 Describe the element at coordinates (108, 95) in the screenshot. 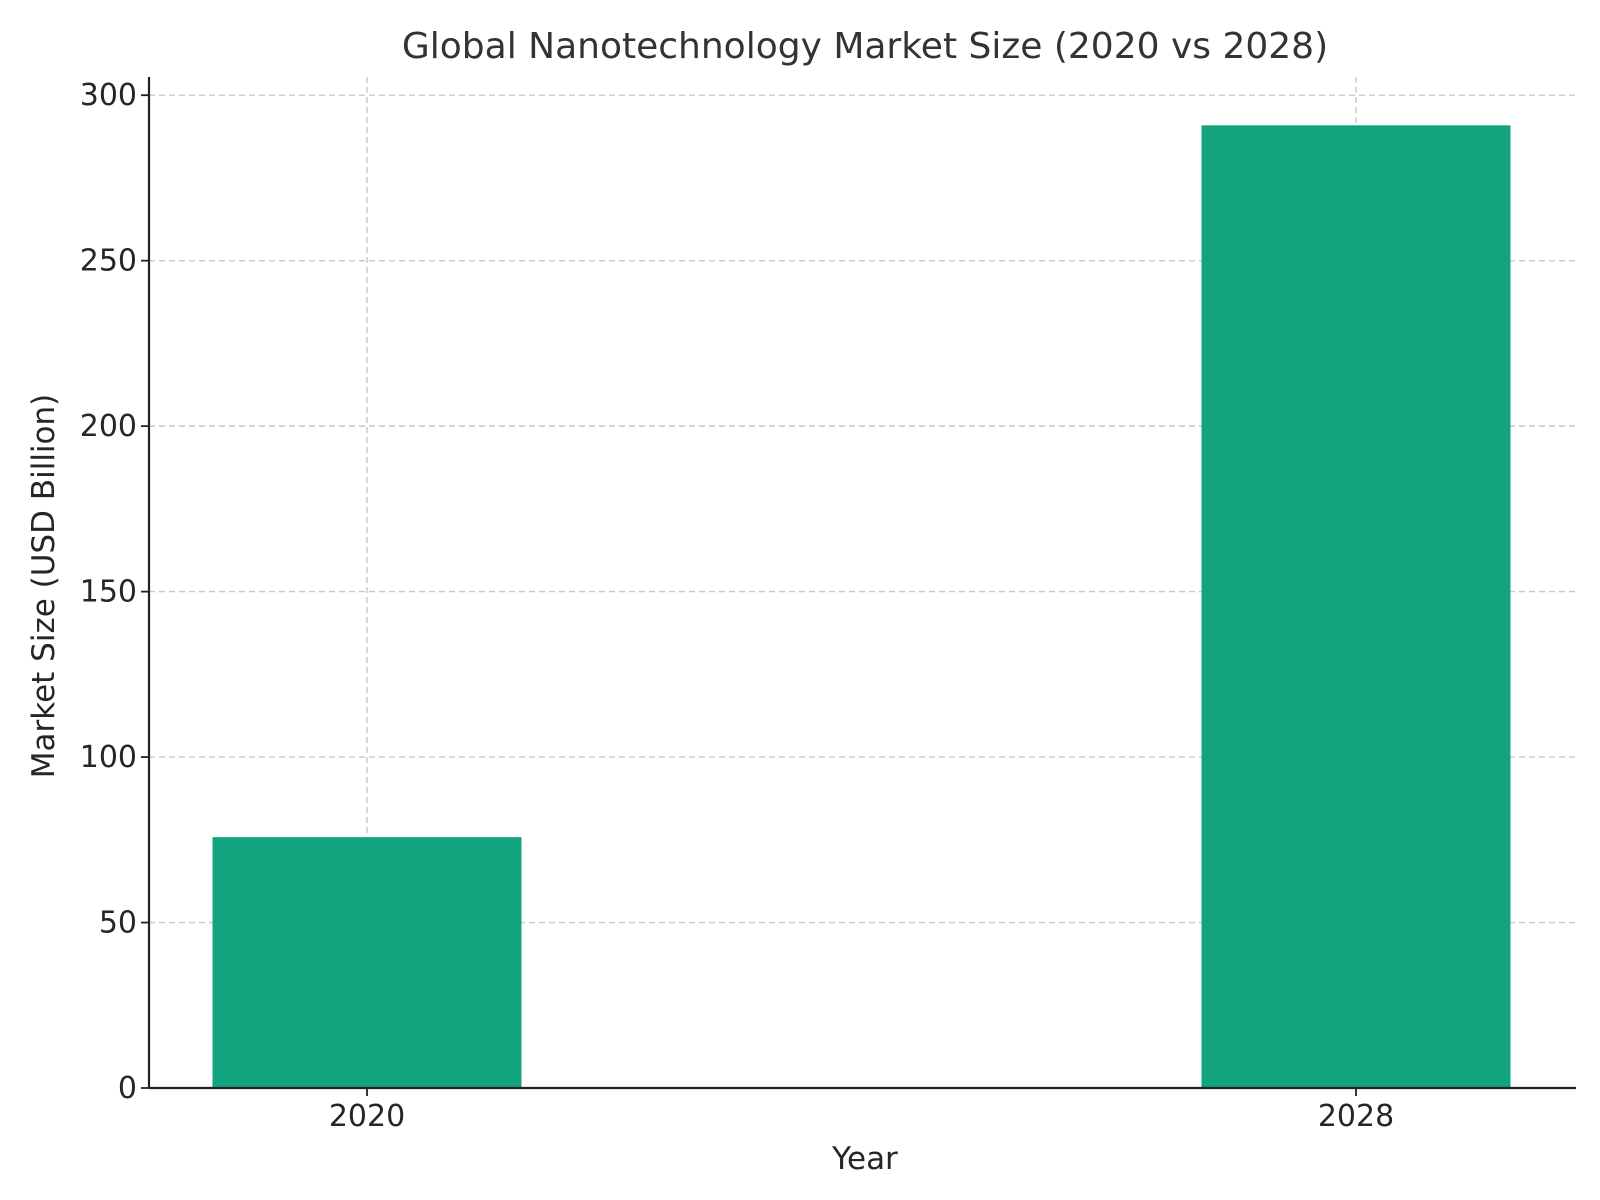

I see `y-tick-label-300: 300` at that location.